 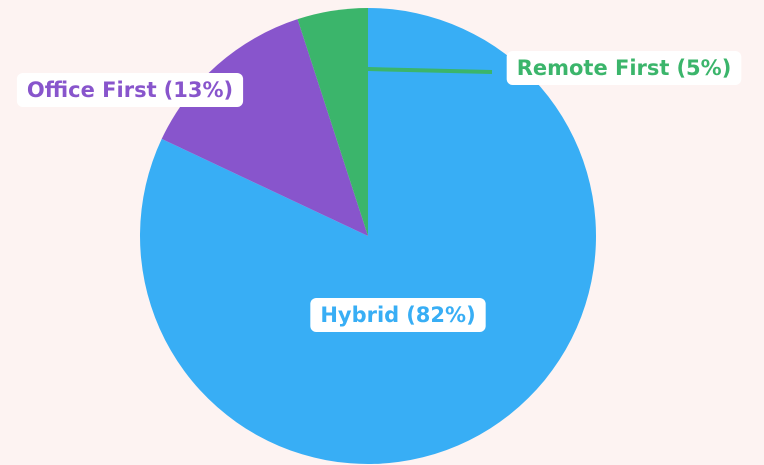 I want to click on label-value: (5%), so click(x=703, y=68).